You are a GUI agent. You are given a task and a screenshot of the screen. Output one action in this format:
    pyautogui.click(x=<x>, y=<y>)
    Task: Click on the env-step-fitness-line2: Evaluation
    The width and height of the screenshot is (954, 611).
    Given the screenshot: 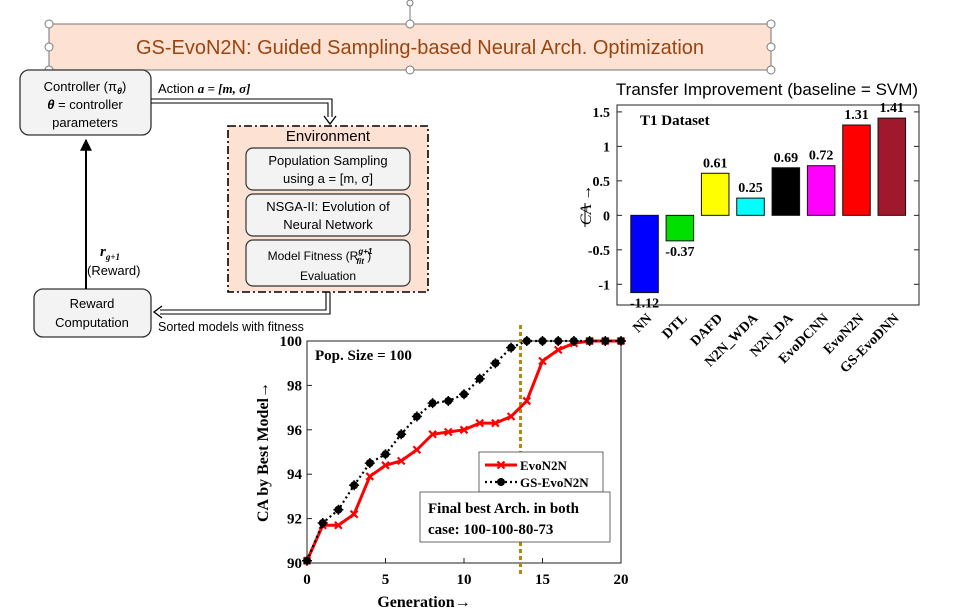 What is the action you would take?
    pyautogui.click(x=328, y=276)
    